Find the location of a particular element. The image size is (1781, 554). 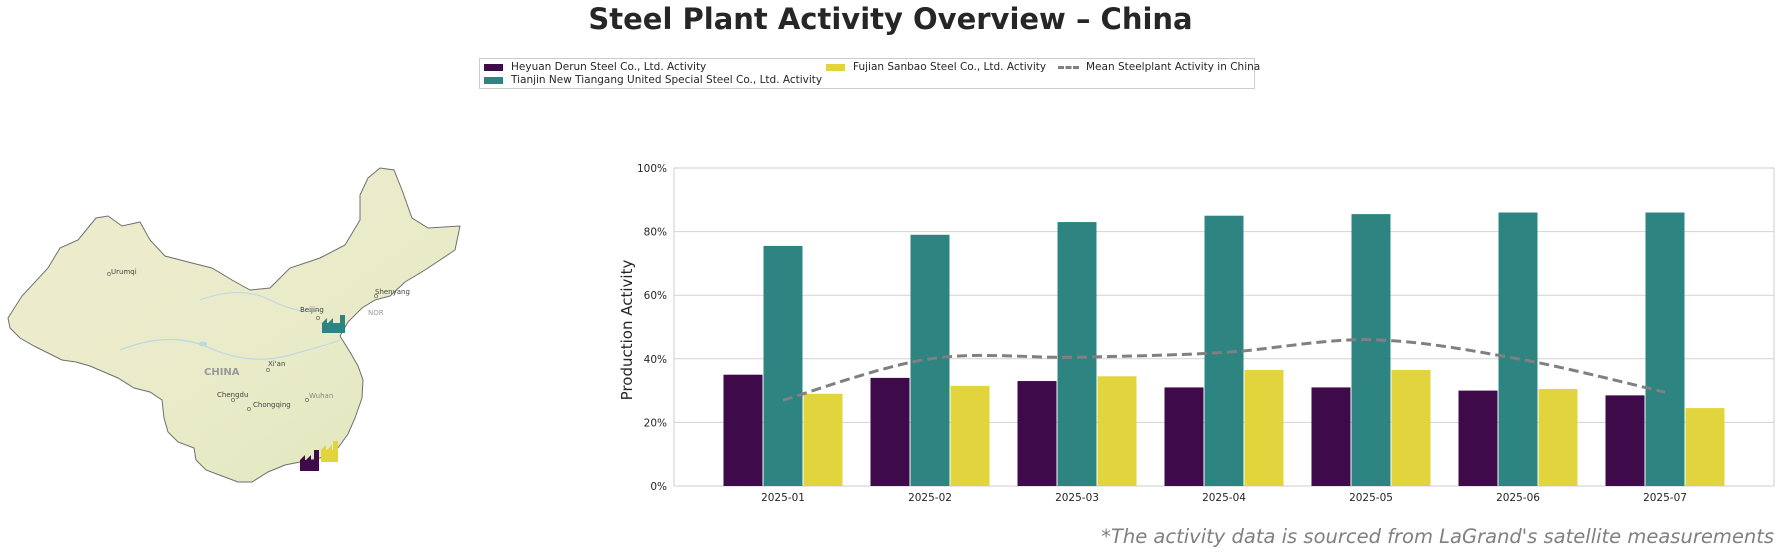

y-tick-label: 100% is located at coordinates (652, 169).